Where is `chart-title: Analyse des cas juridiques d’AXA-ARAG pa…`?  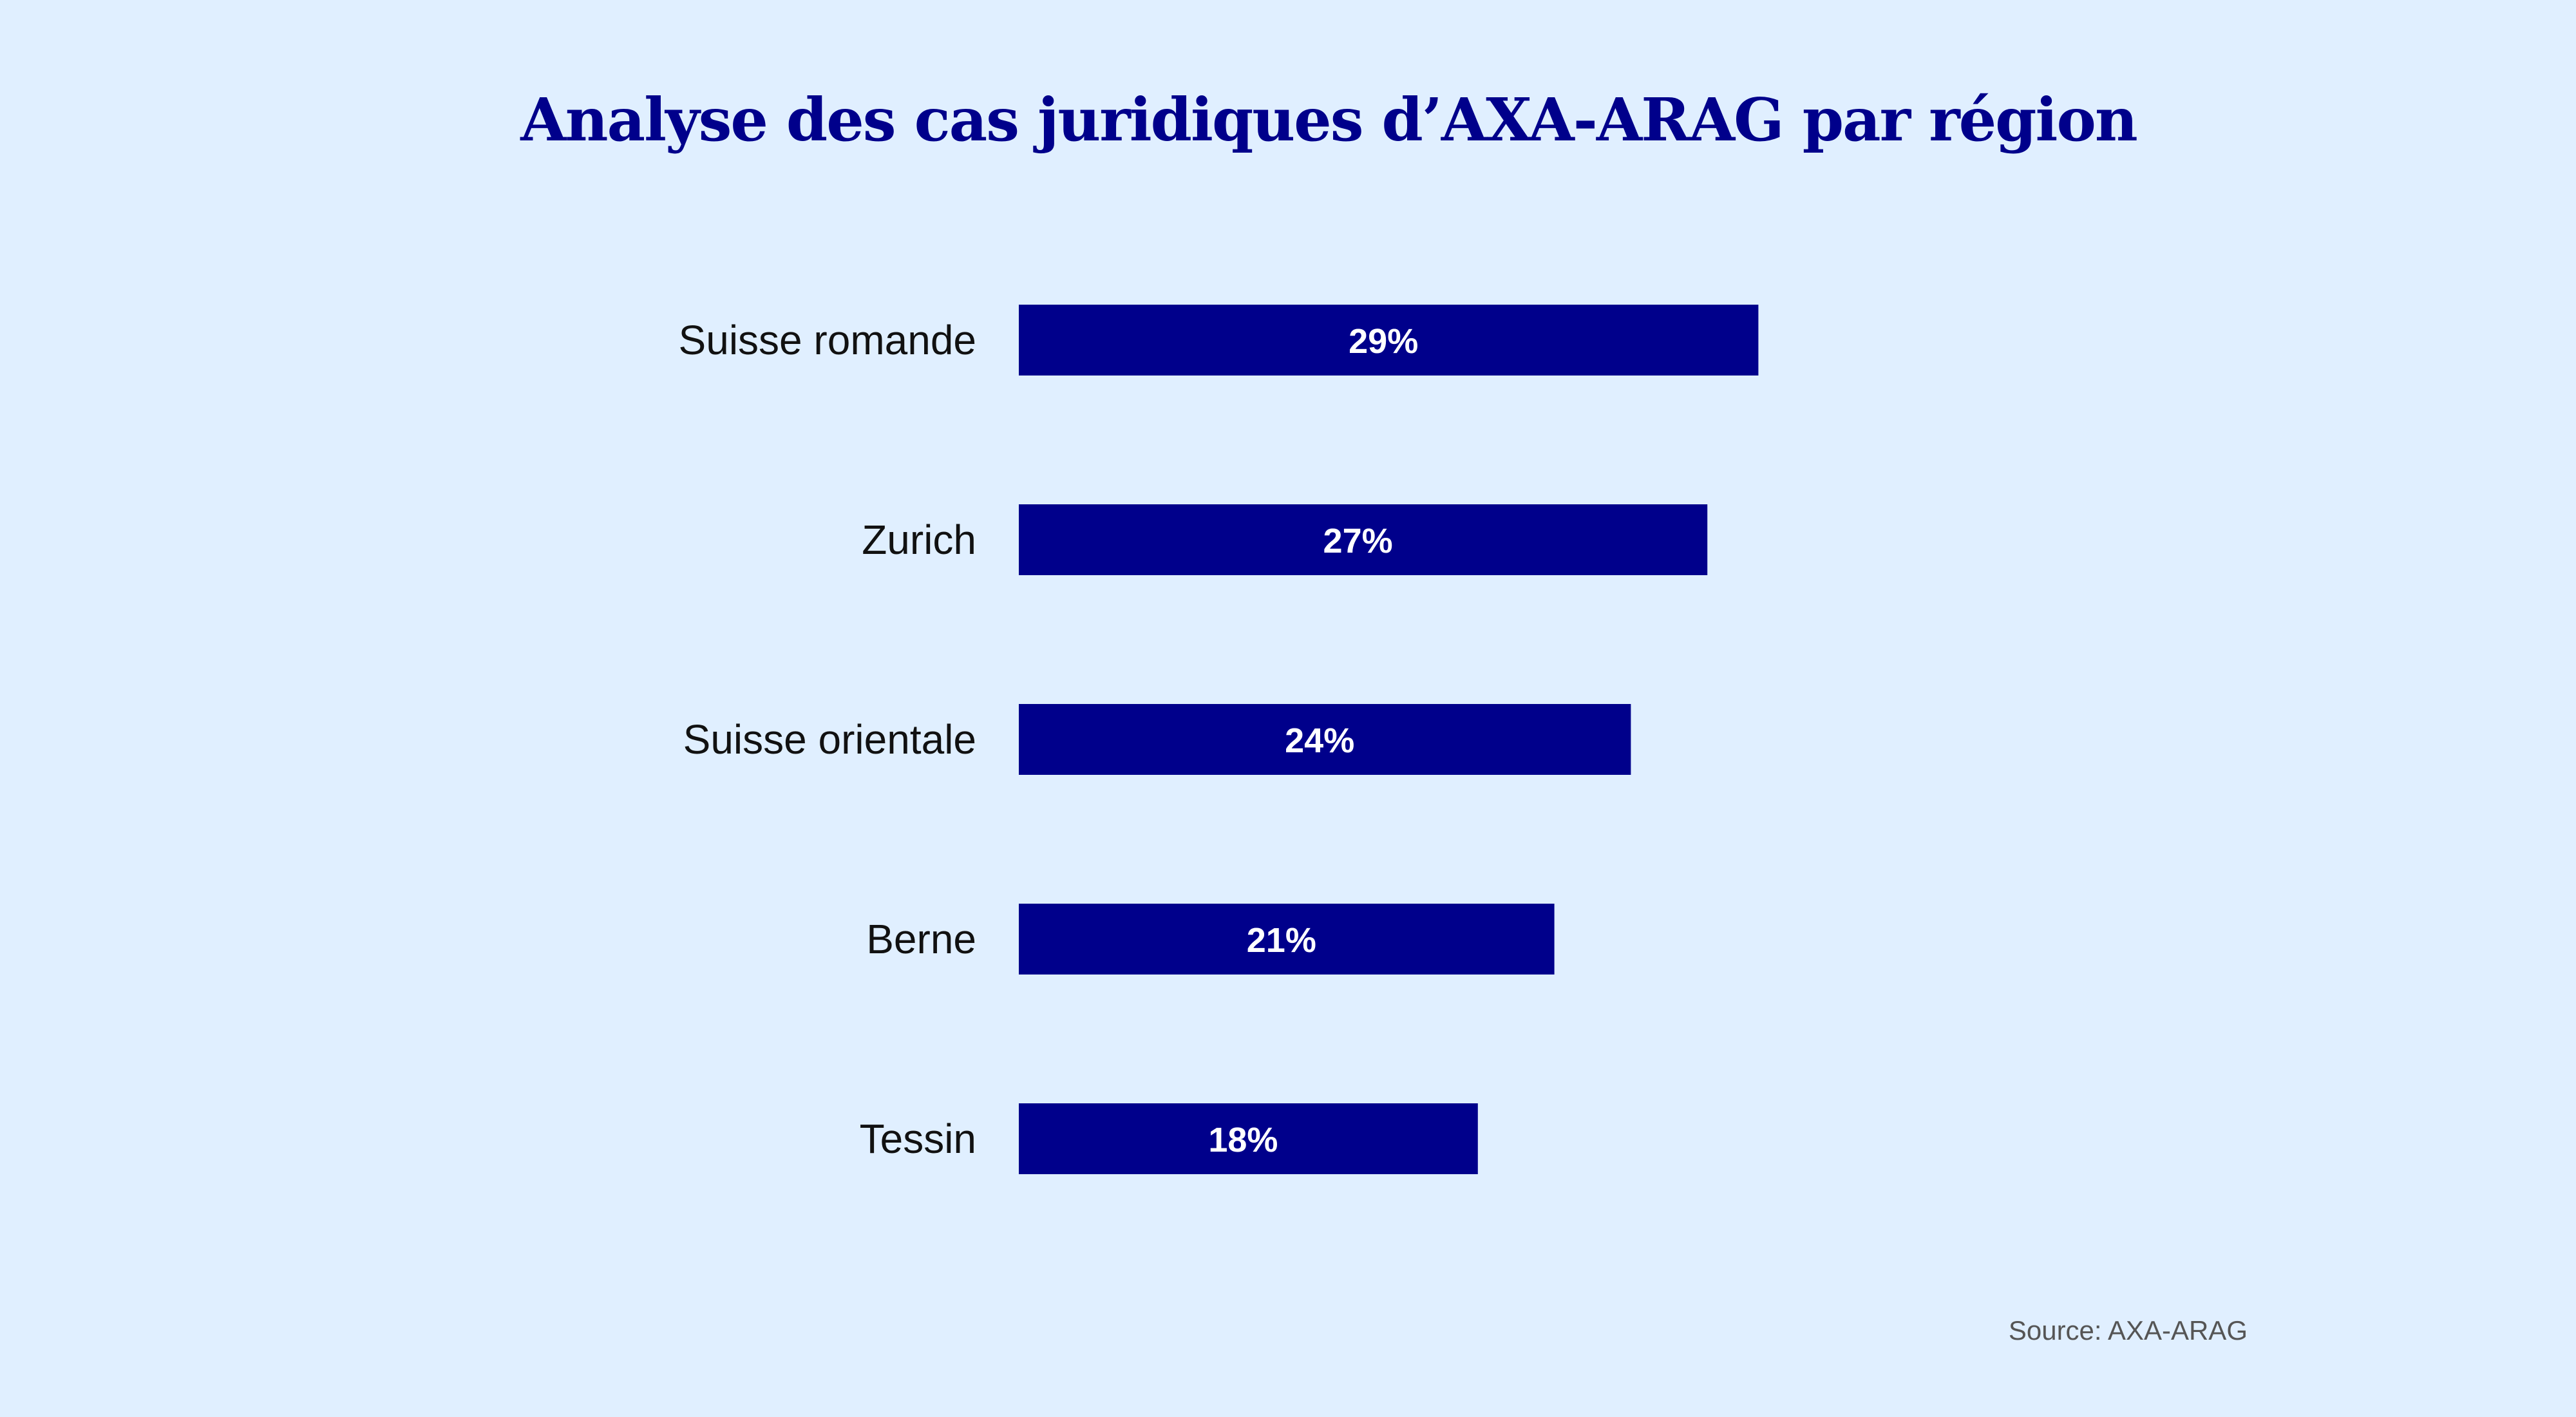 chart-title: Analyse des cas juridiques d’AXA-ARAG pa… is located at coordinates (1329, 120).